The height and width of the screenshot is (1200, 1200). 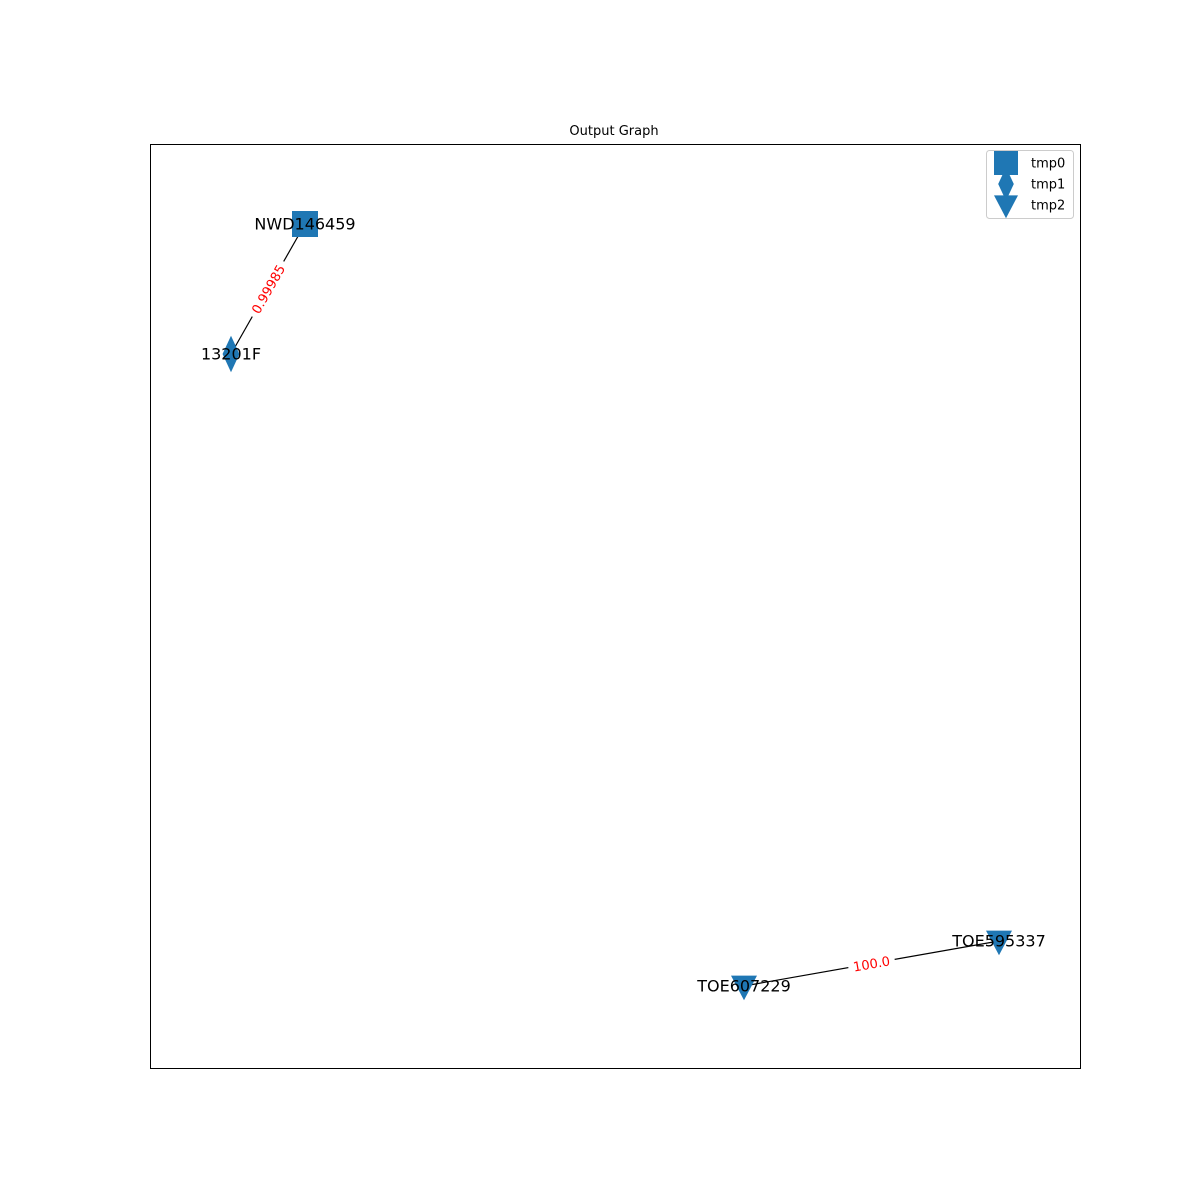 What do you see at coordinates (1006, 207) in the screenshot?
I see `legend-triangle-down-icon` at bounding box center [1006, 207].